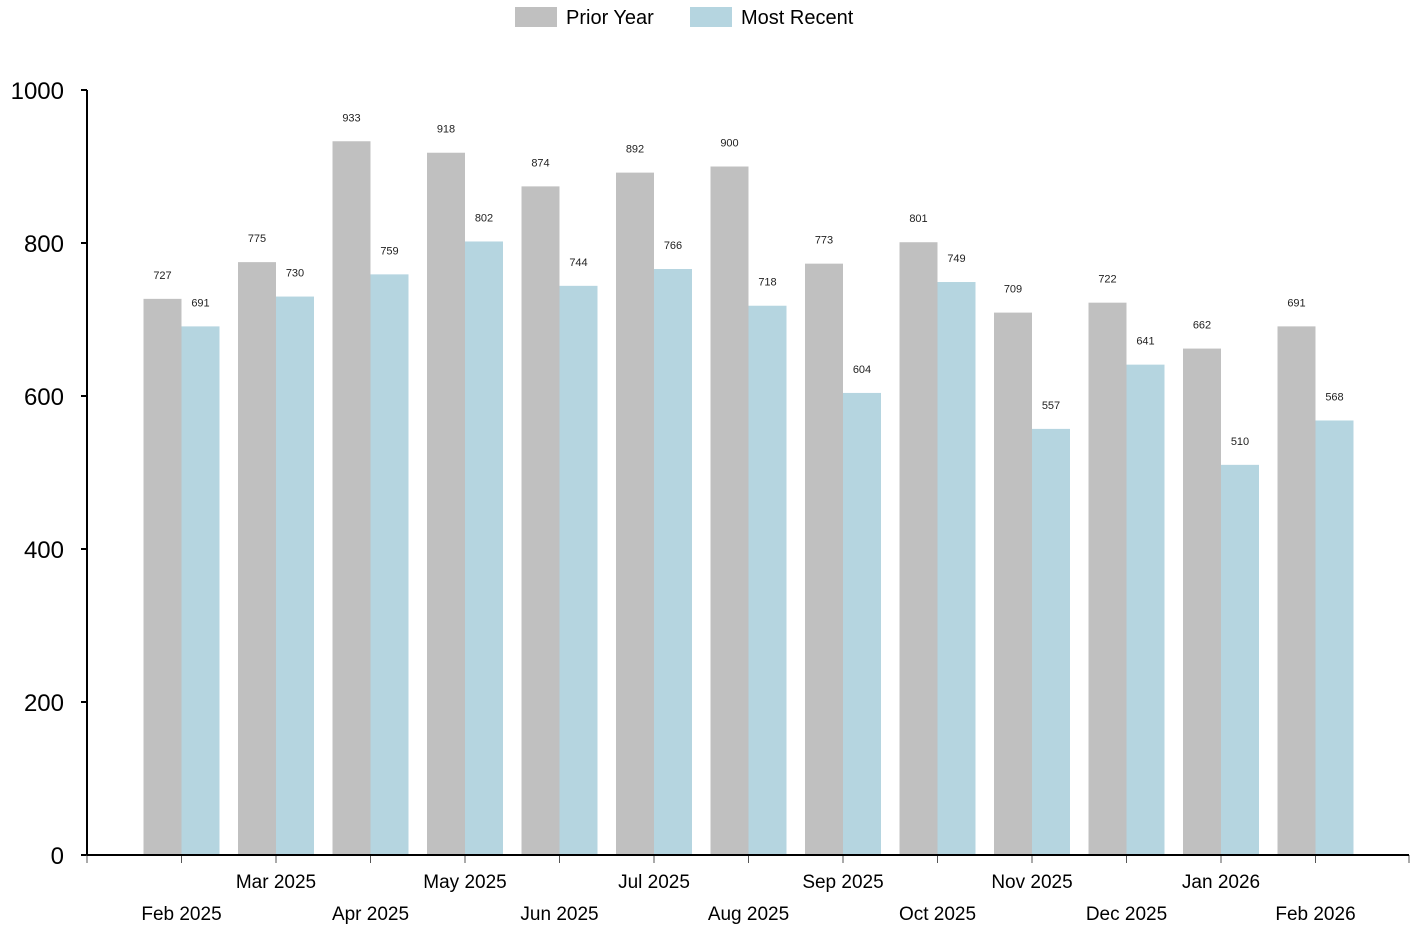 This screenshot has height=925, width=1417. I want to click on data-label: 759, so click(389, 251).